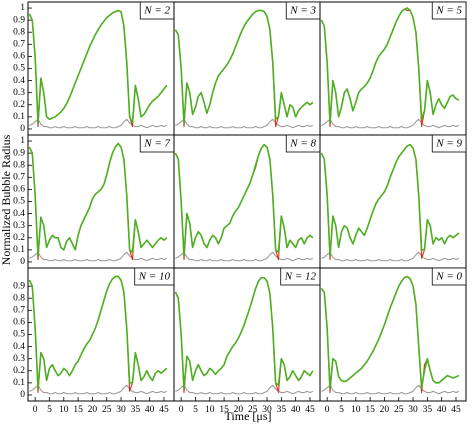 The width and height of the screenshot is (474, 431). What do you see at coordinates (64, 410) in the screenshot?
I see `x-tick-label: 10` at bounding box center [64, 410].